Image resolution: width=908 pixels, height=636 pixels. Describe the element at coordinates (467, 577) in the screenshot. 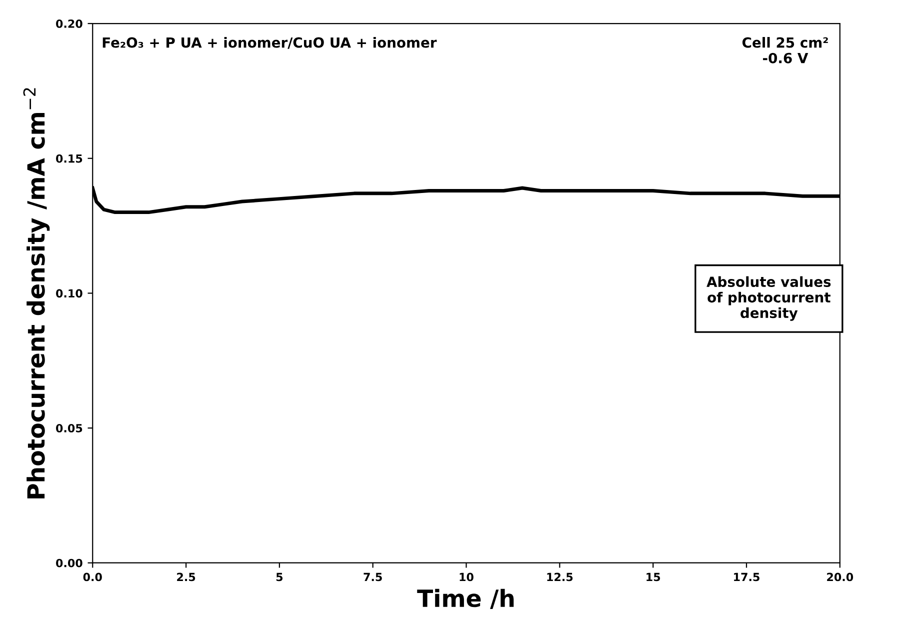

I see `x-tick-label: 10` at that location.